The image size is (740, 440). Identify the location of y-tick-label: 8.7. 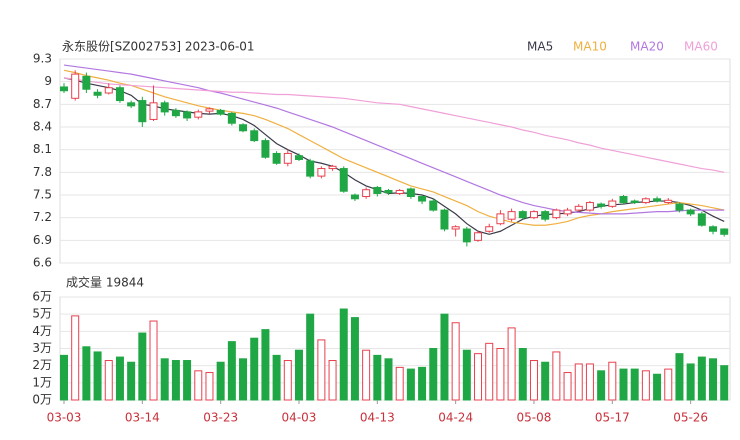
(42, 104).